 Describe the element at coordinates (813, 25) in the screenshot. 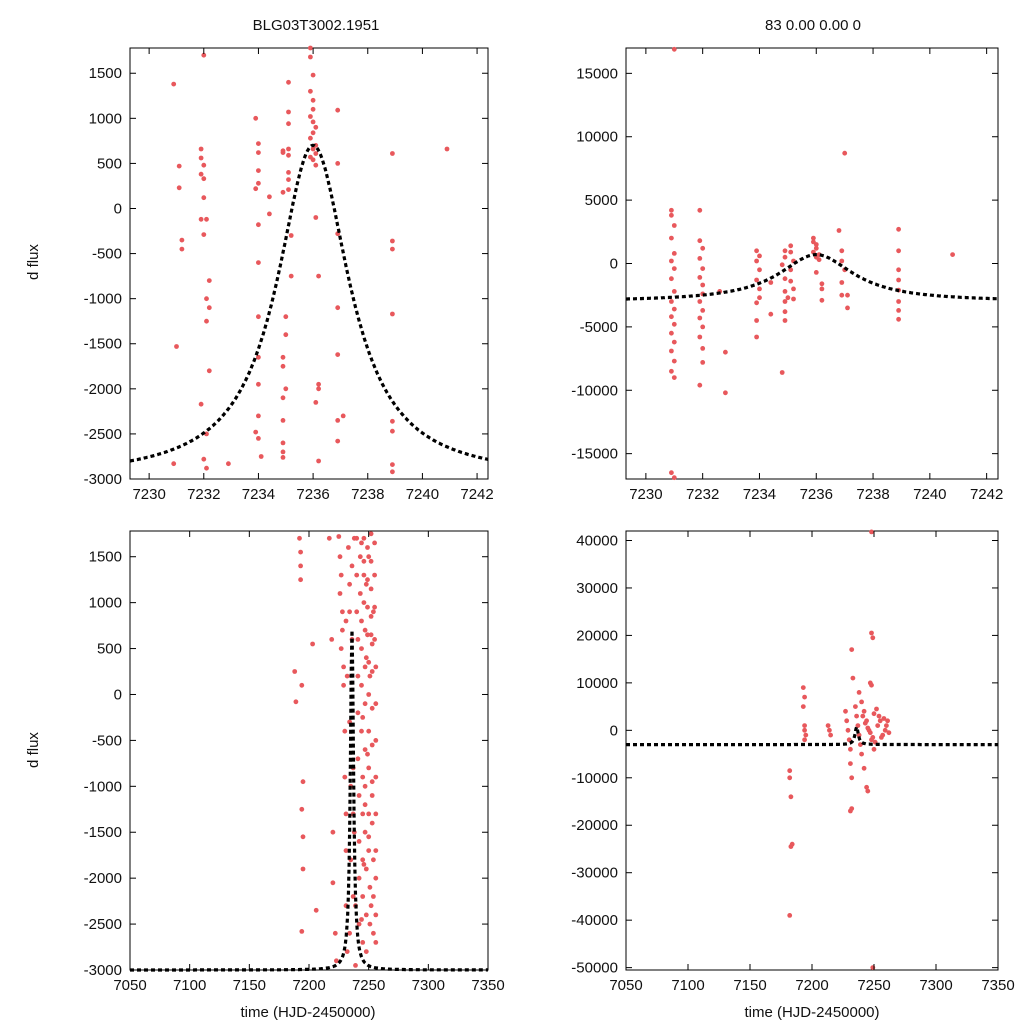

I see `chart-title: 83 0.00 0.00 0` at that location.